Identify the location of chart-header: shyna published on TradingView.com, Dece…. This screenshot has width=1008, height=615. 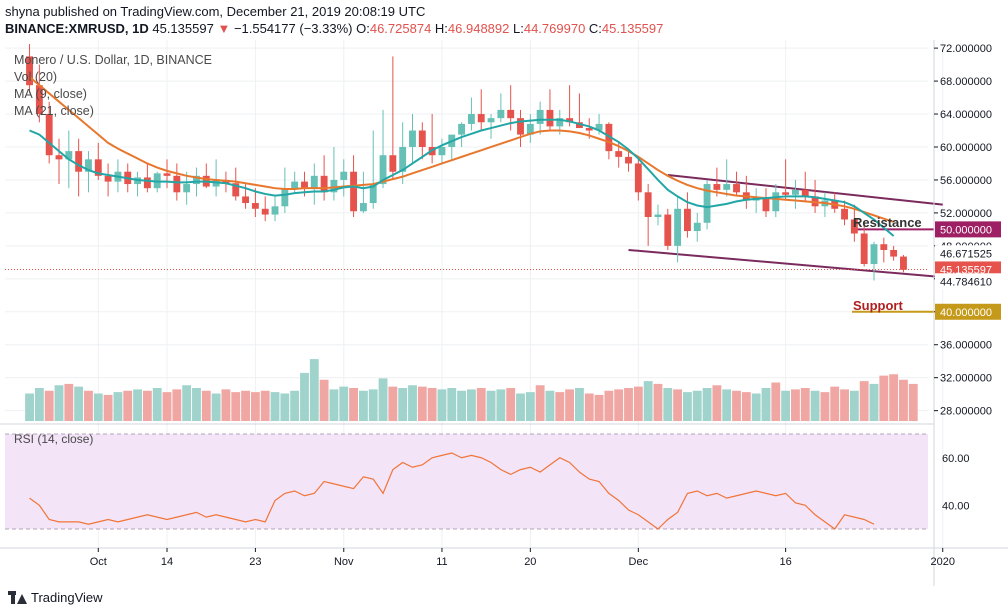
(504, 20).